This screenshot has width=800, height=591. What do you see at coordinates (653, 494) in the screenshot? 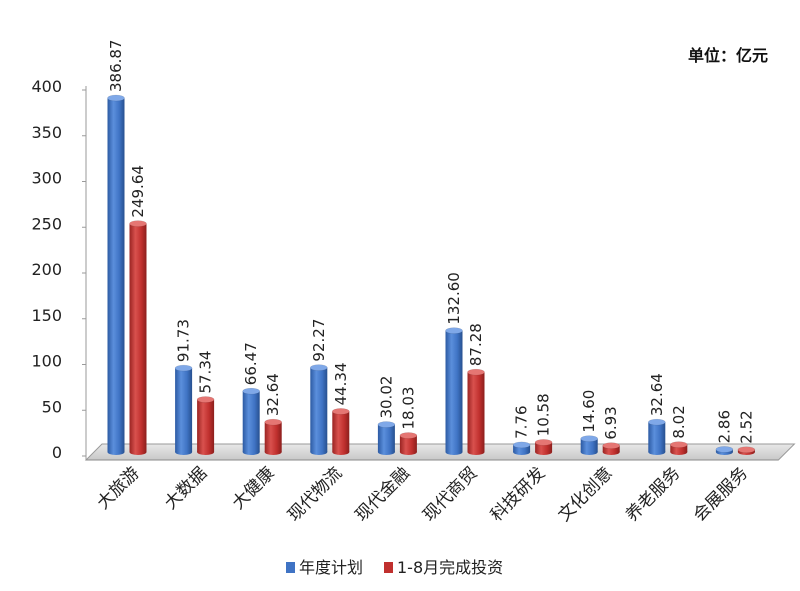
I see `category-label: 养老服务` at bounding box center [653, 494].